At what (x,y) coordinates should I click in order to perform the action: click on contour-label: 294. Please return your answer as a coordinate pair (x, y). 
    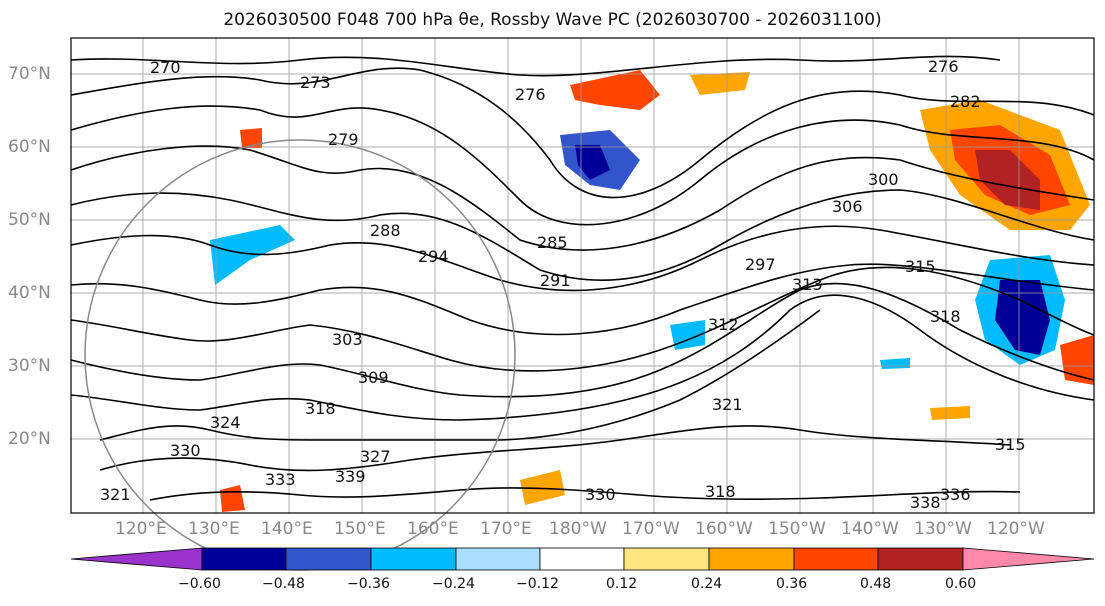
    Looking at the image, I should click on (433, 256).